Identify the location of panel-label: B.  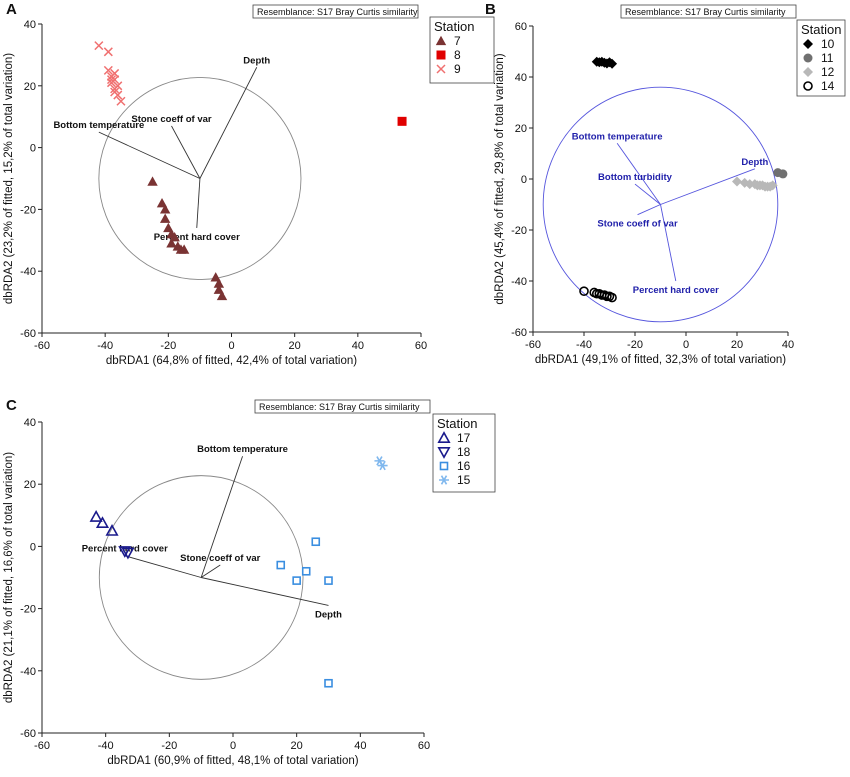
(490, 9).